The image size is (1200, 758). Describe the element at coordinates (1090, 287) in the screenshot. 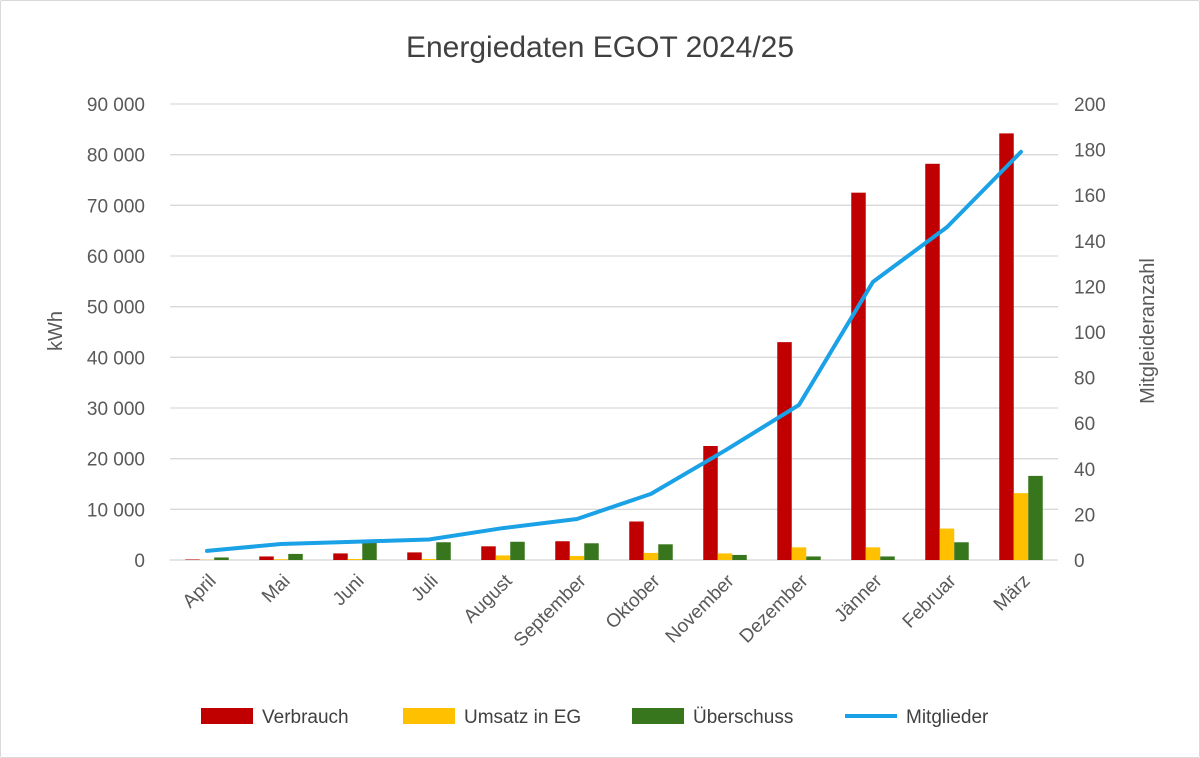

I see `y2-tick-label: 120` at that location.